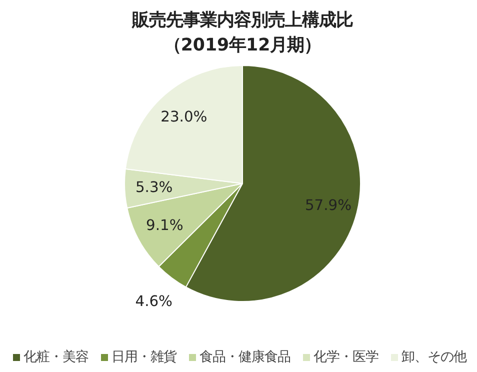  Describe the element at coordinates (165, 225) in the screenshot. I see `data-label: 9.1%` at that location.